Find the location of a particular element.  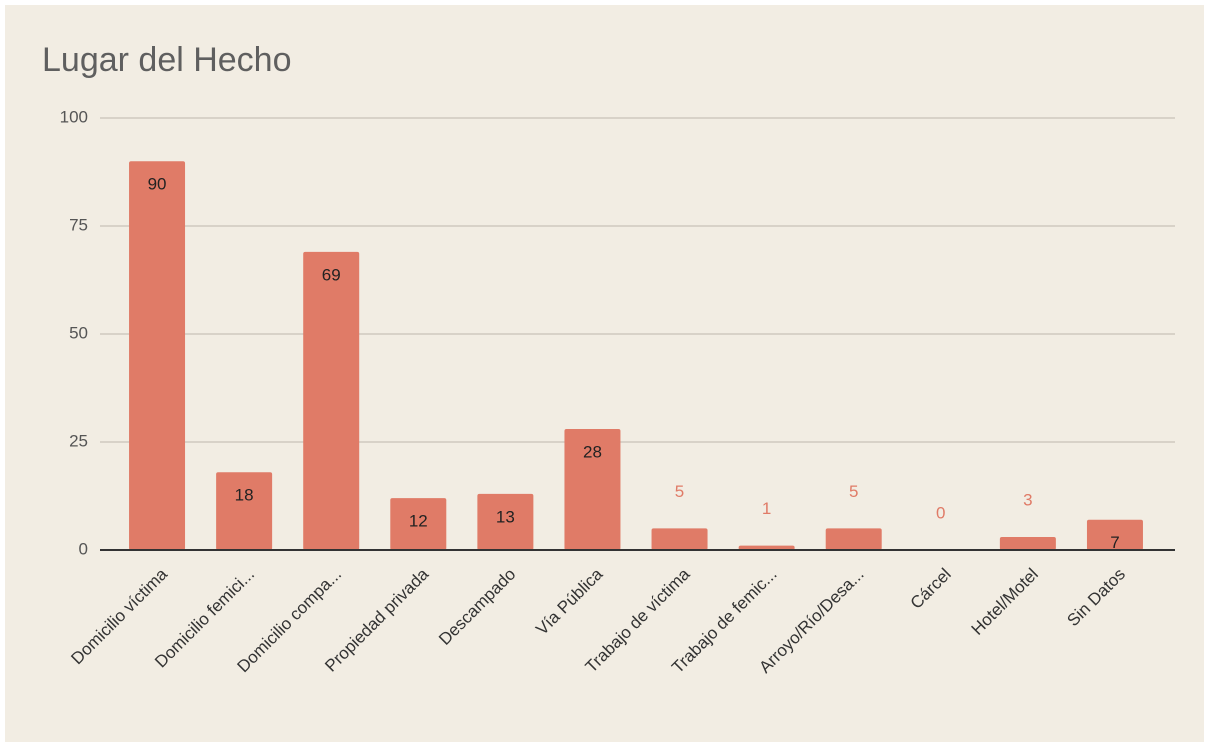

y-tick-label: 100 is located at coordinates (74, 116).